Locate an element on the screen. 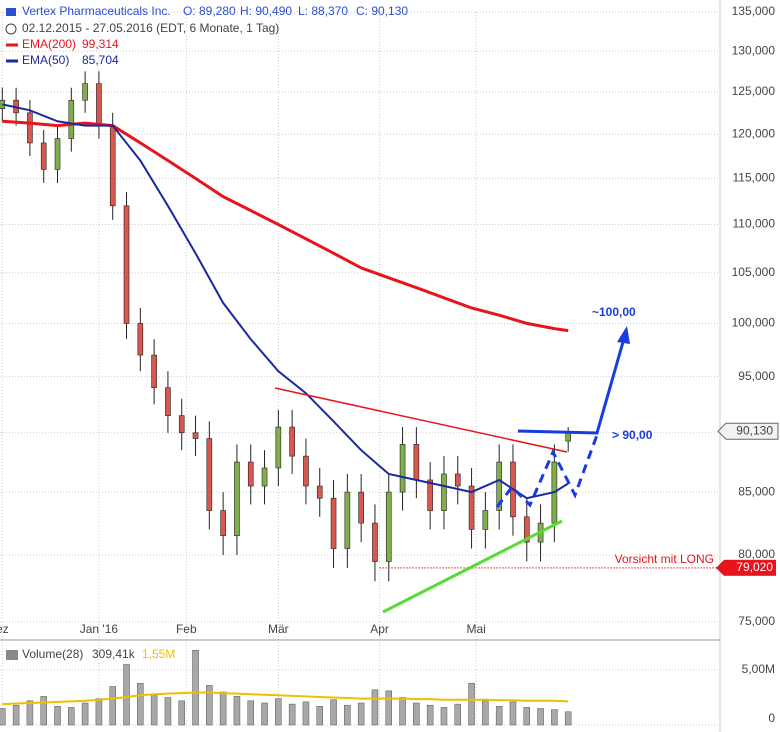 The height and width of the screenshot is (732, 780). y-tick-label: 5,00M is located at coordinates (758, 669).